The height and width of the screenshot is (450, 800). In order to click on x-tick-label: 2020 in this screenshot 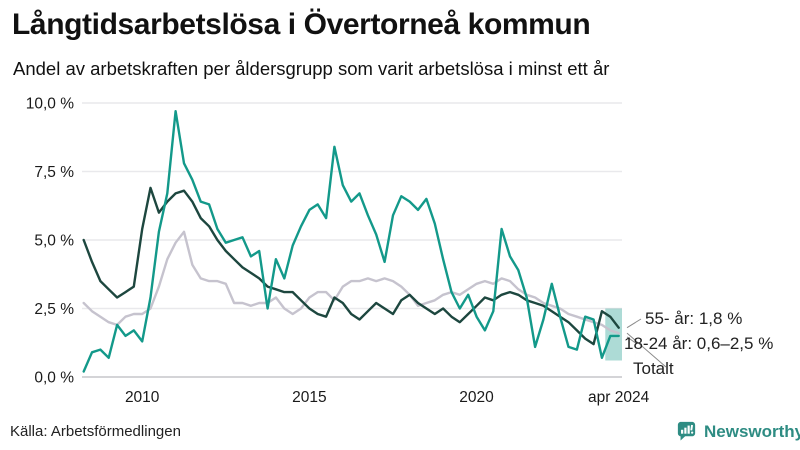, I will do `click(476, 397)`.